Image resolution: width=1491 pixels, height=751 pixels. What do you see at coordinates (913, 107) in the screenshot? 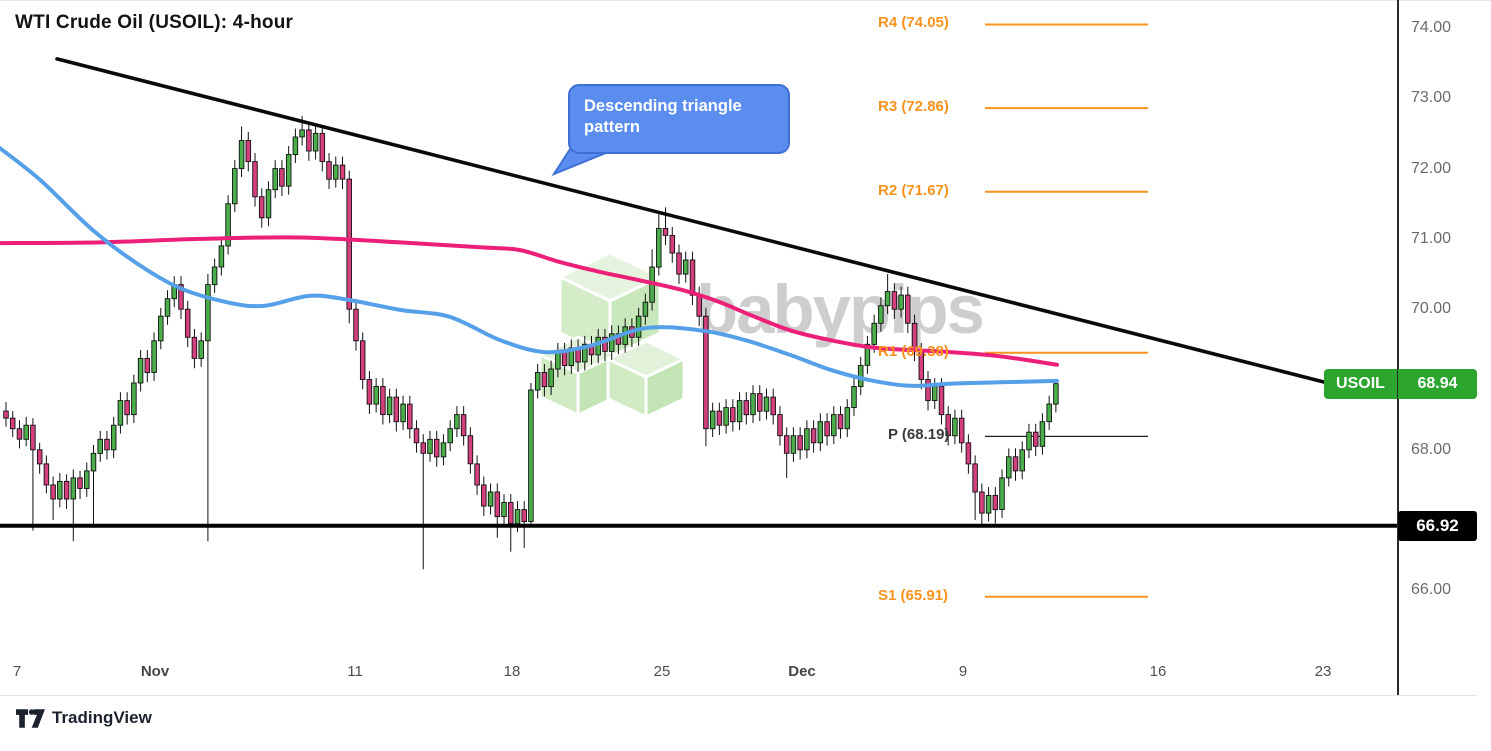
I see `pivot-label-r3: R3 (72.86)` at bounding box center [913, 107].